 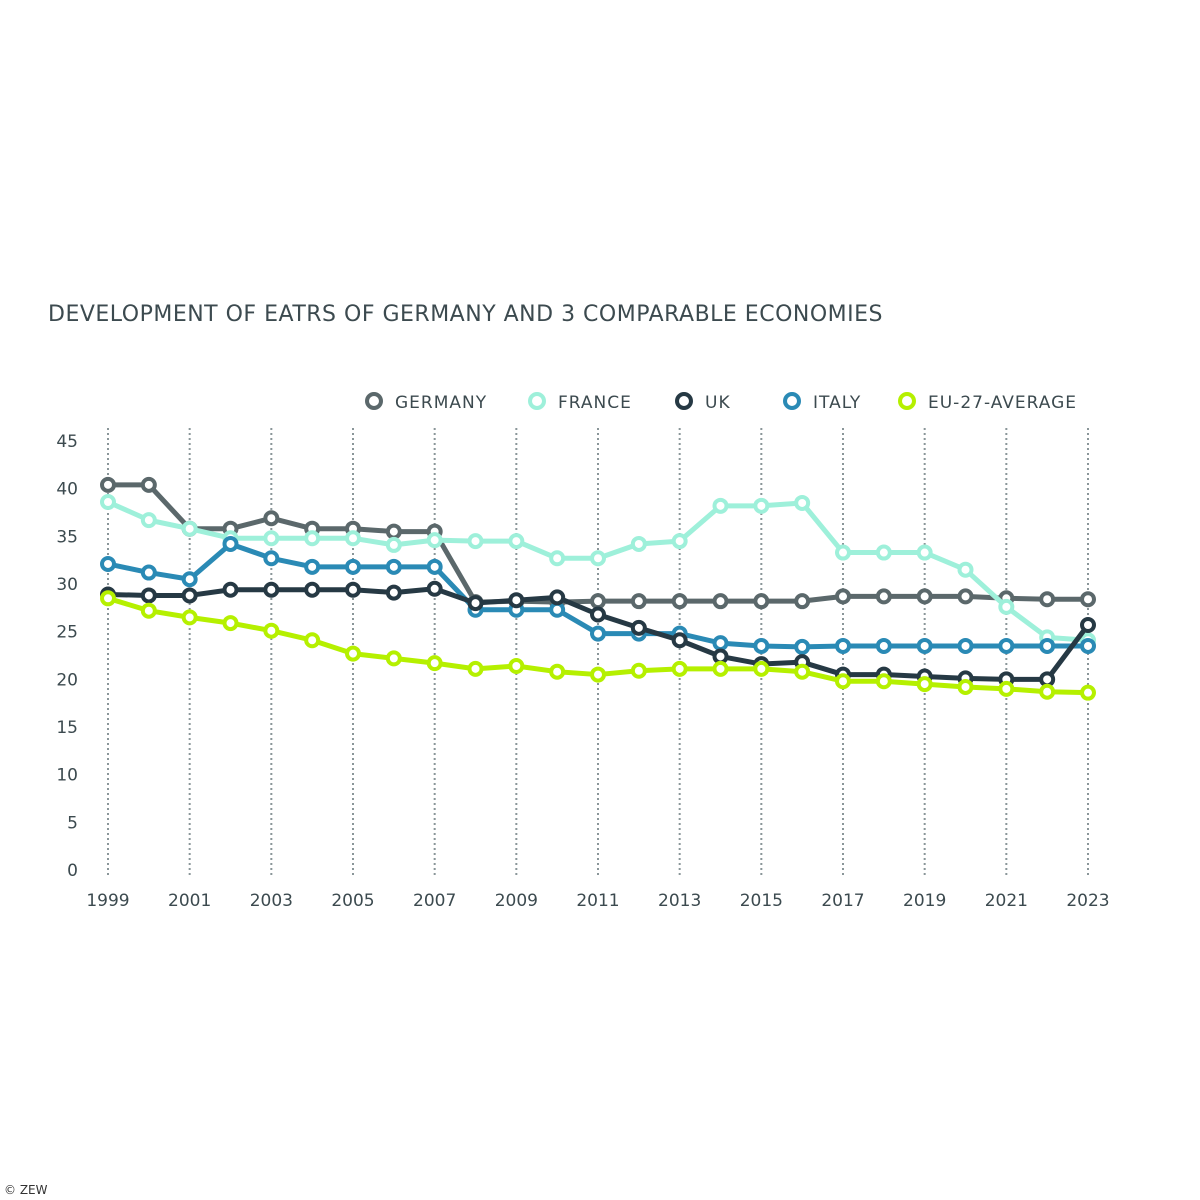 What do you see at coordinates (595, 403) in the screenshot?
I see `legend-label-france: FRANCE` at bounding box center [595, 403].